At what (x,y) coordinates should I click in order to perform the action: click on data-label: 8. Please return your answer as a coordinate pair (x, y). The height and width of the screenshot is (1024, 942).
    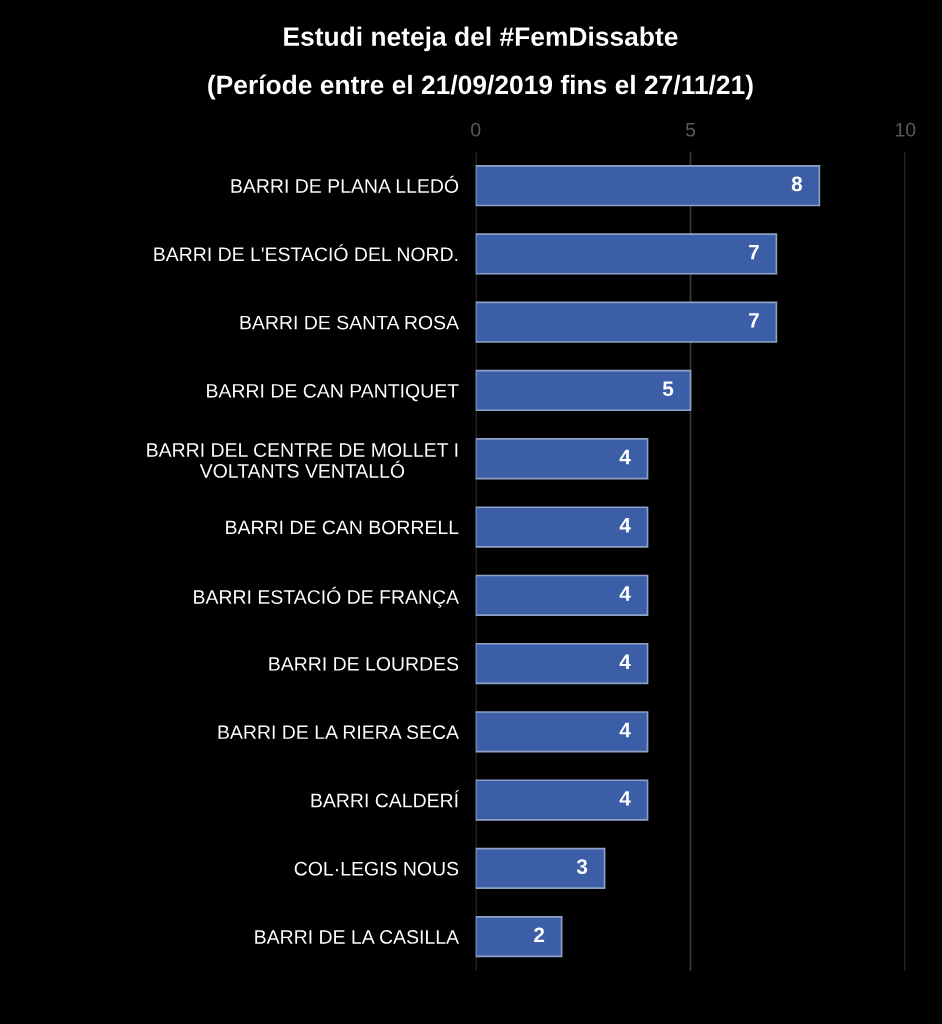
    Looking at the image, I should click on (797, 184).